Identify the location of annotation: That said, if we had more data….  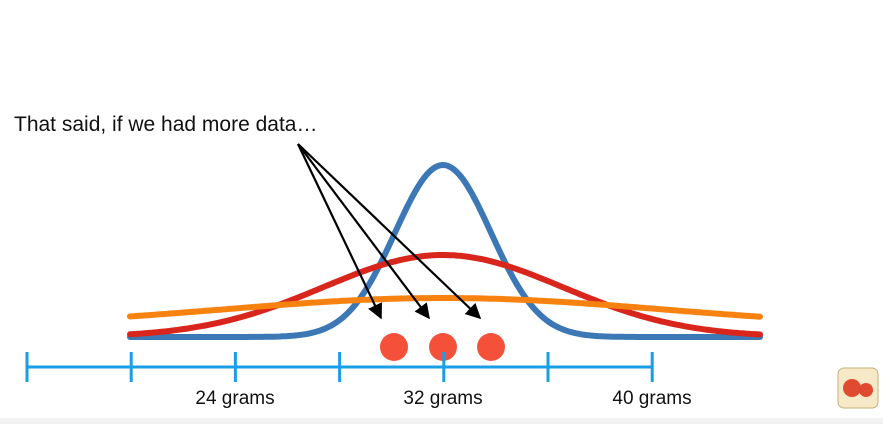
(166, 124).